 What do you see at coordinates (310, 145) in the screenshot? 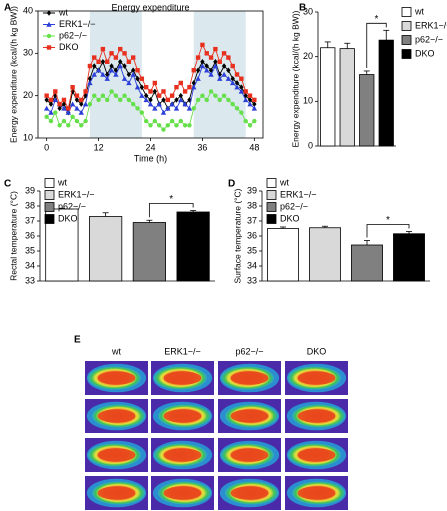
I see `y-tick-label: 0` at bounding box center [310, 145].